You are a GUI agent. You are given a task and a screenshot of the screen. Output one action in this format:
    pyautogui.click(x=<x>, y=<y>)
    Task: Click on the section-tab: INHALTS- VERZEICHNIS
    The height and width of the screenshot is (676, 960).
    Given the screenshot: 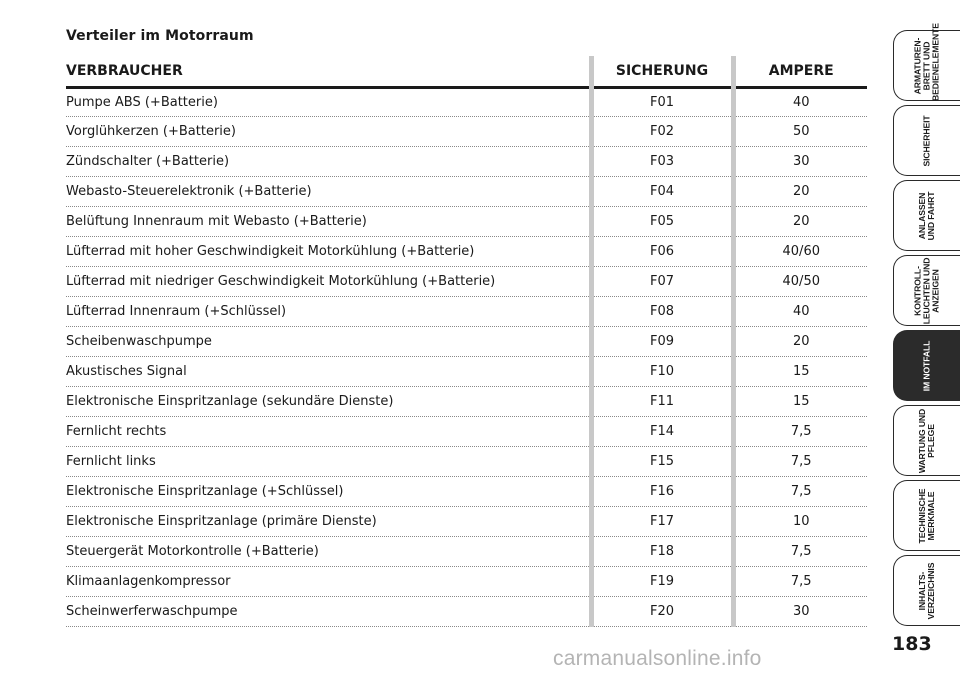 What is the action you would take?
    pyautogui.click(x=926, y=590)
    